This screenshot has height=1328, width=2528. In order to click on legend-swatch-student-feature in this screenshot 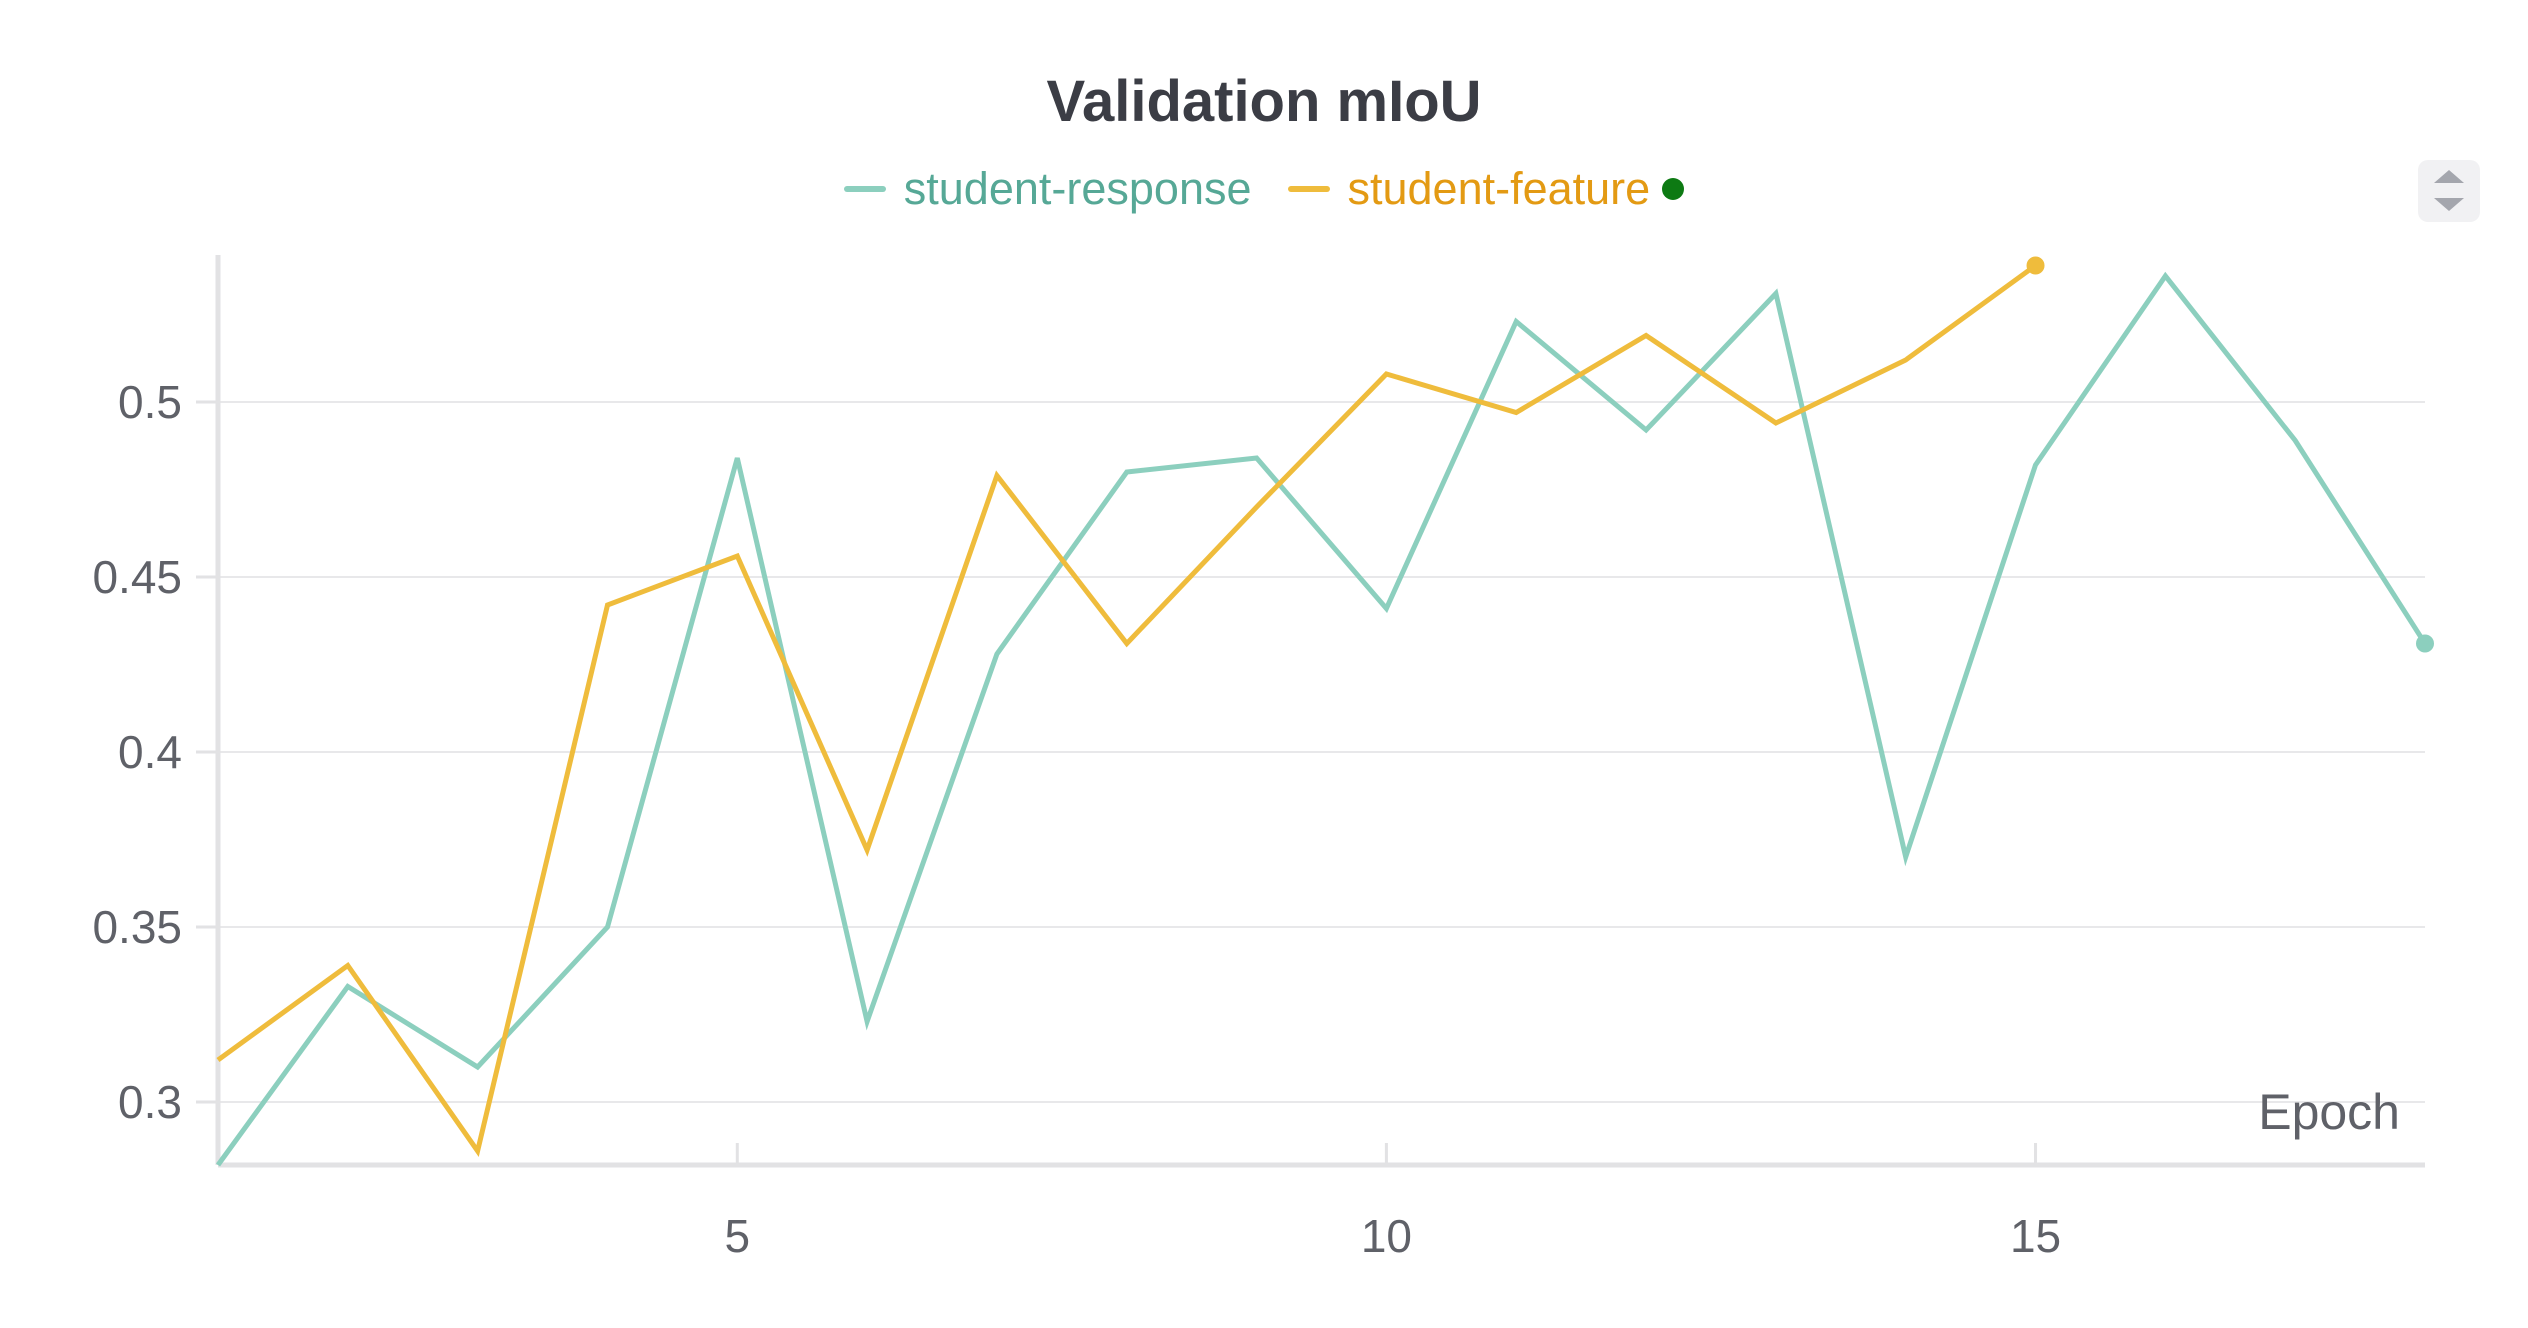, I will do `click(1308, 189)`.